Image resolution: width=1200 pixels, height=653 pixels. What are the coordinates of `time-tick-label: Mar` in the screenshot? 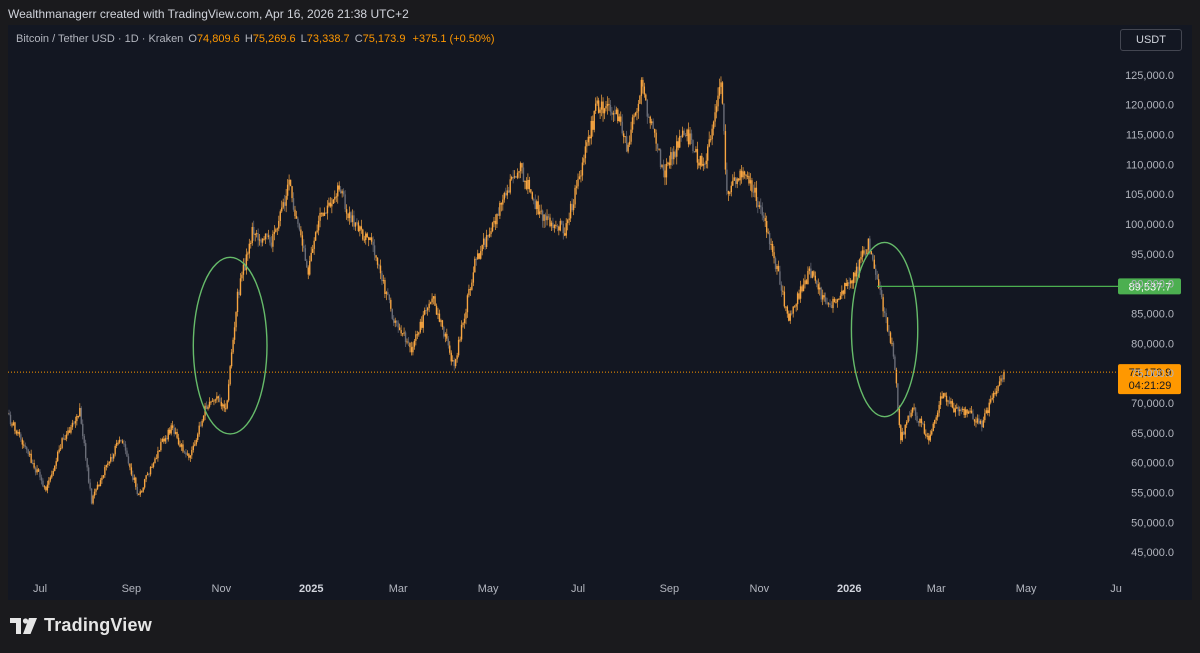 It's located at (398, 589).